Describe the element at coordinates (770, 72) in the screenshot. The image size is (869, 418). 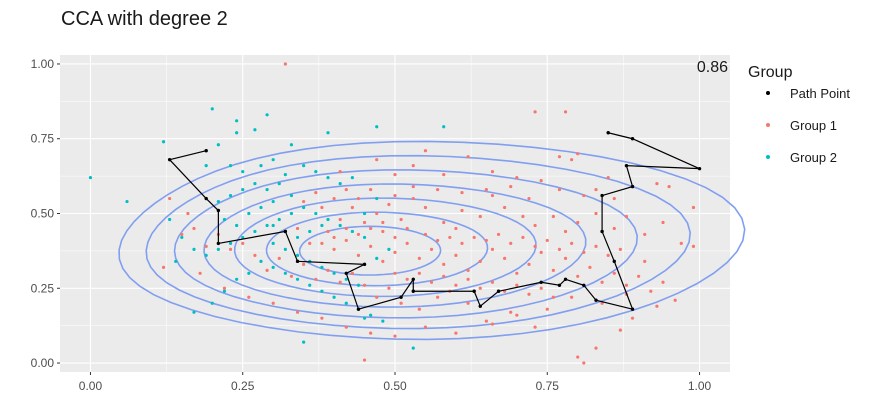
I see `legend-title: Group` at that location.